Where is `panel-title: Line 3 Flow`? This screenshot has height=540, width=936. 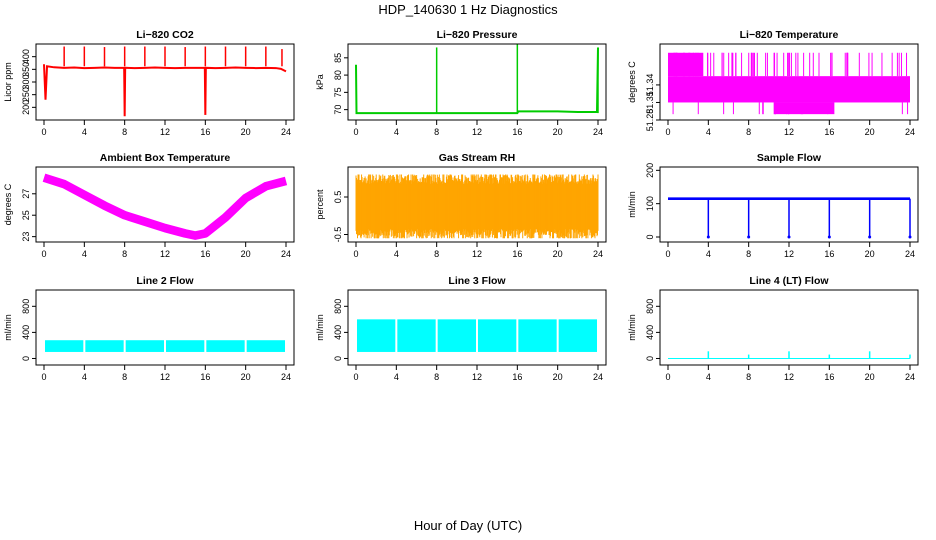
panel-title: Line 3 Flow is located at coordinates (477, 281).